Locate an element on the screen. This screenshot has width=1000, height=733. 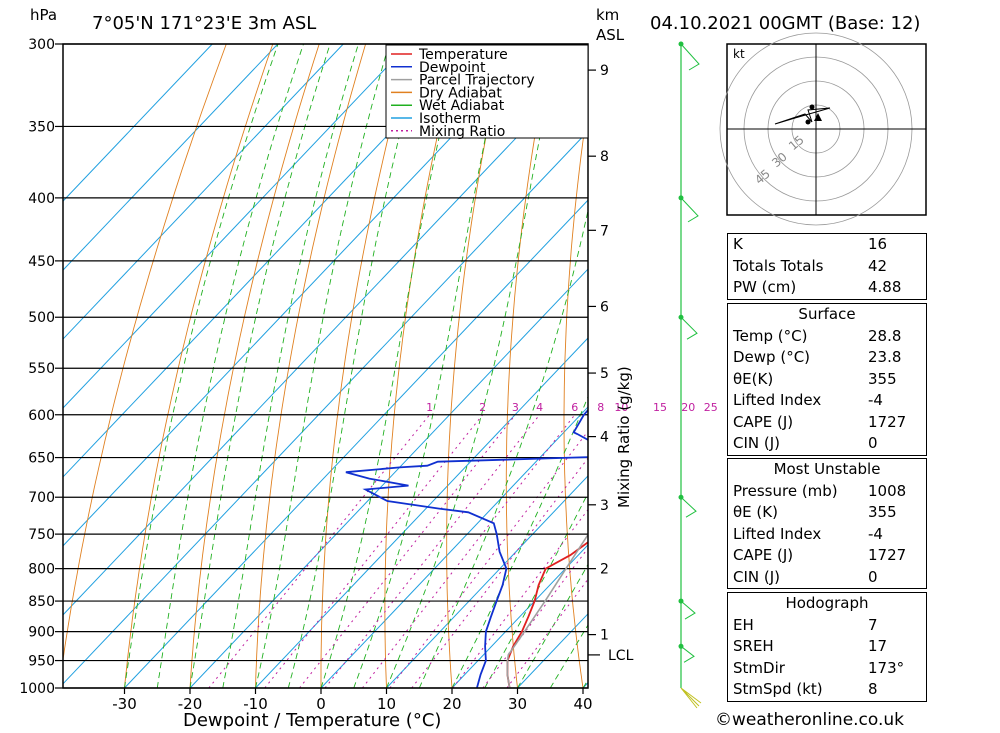
location-title: 7°05'N 171°23'E 3m ASL is located at coordinates (204, 23).